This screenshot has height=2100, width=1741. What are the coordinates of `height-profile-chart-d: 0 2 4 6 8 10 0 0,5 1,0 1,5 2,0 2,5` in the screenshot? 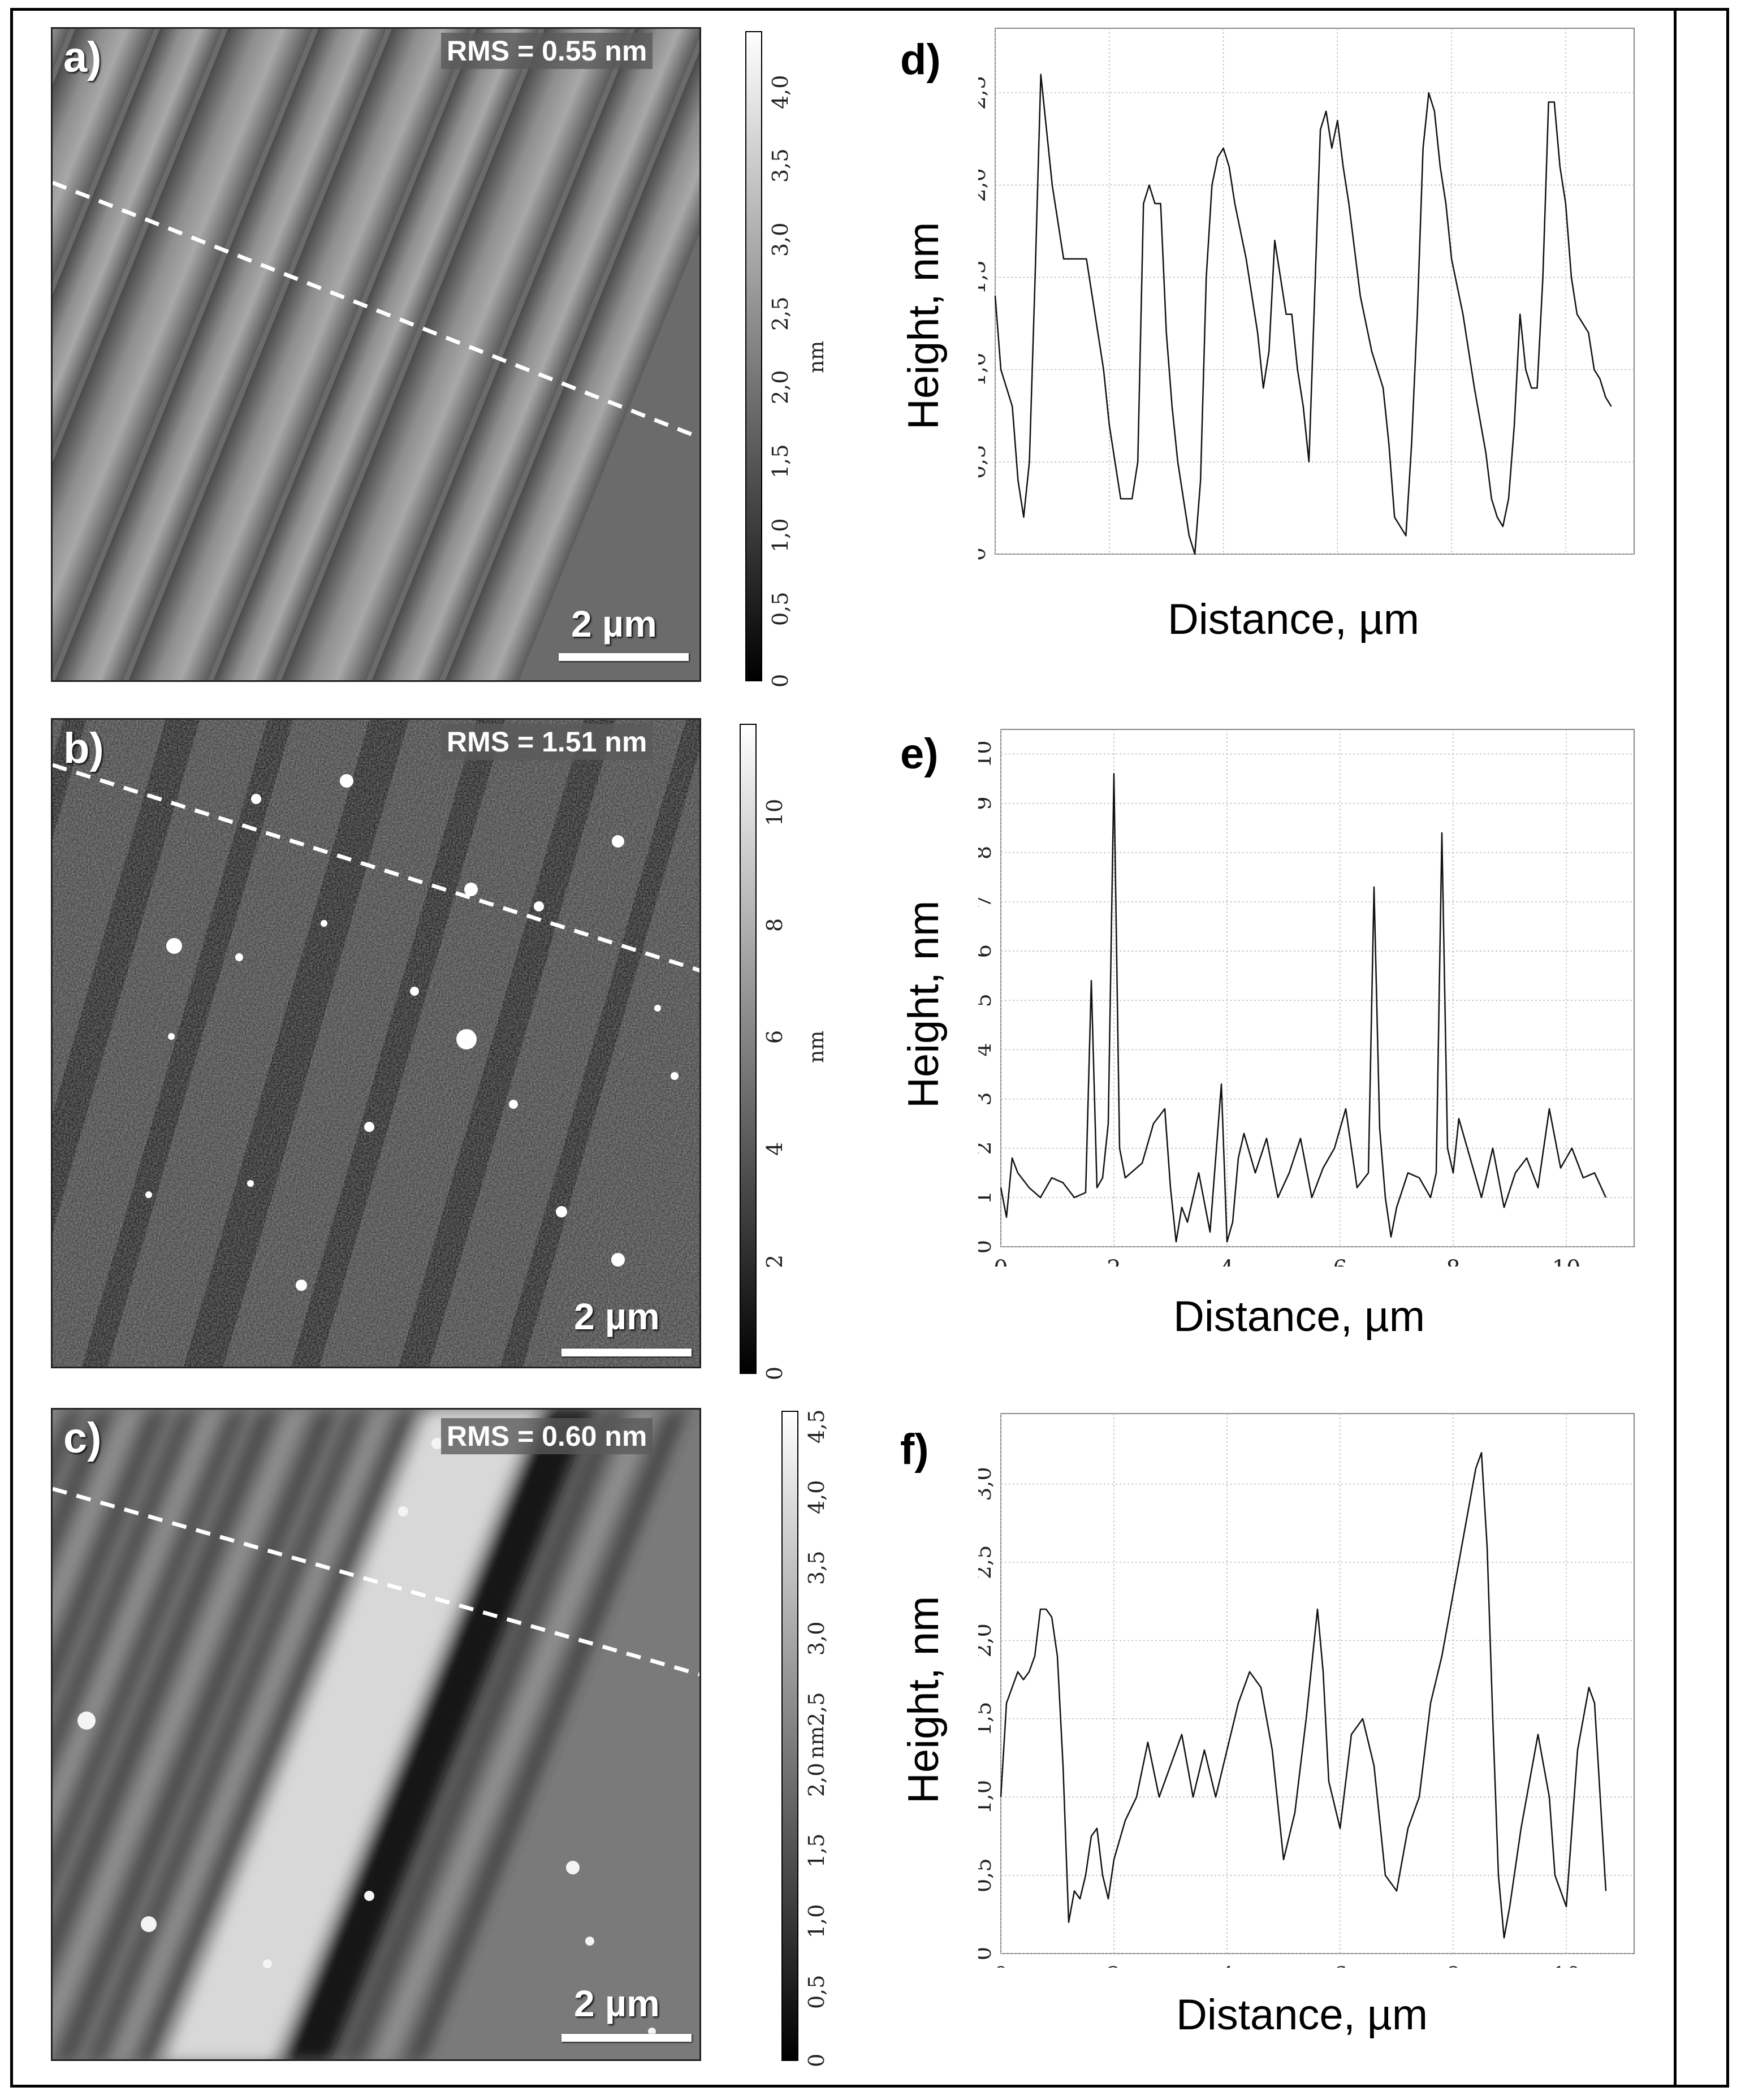 It's located at (1306, 296).